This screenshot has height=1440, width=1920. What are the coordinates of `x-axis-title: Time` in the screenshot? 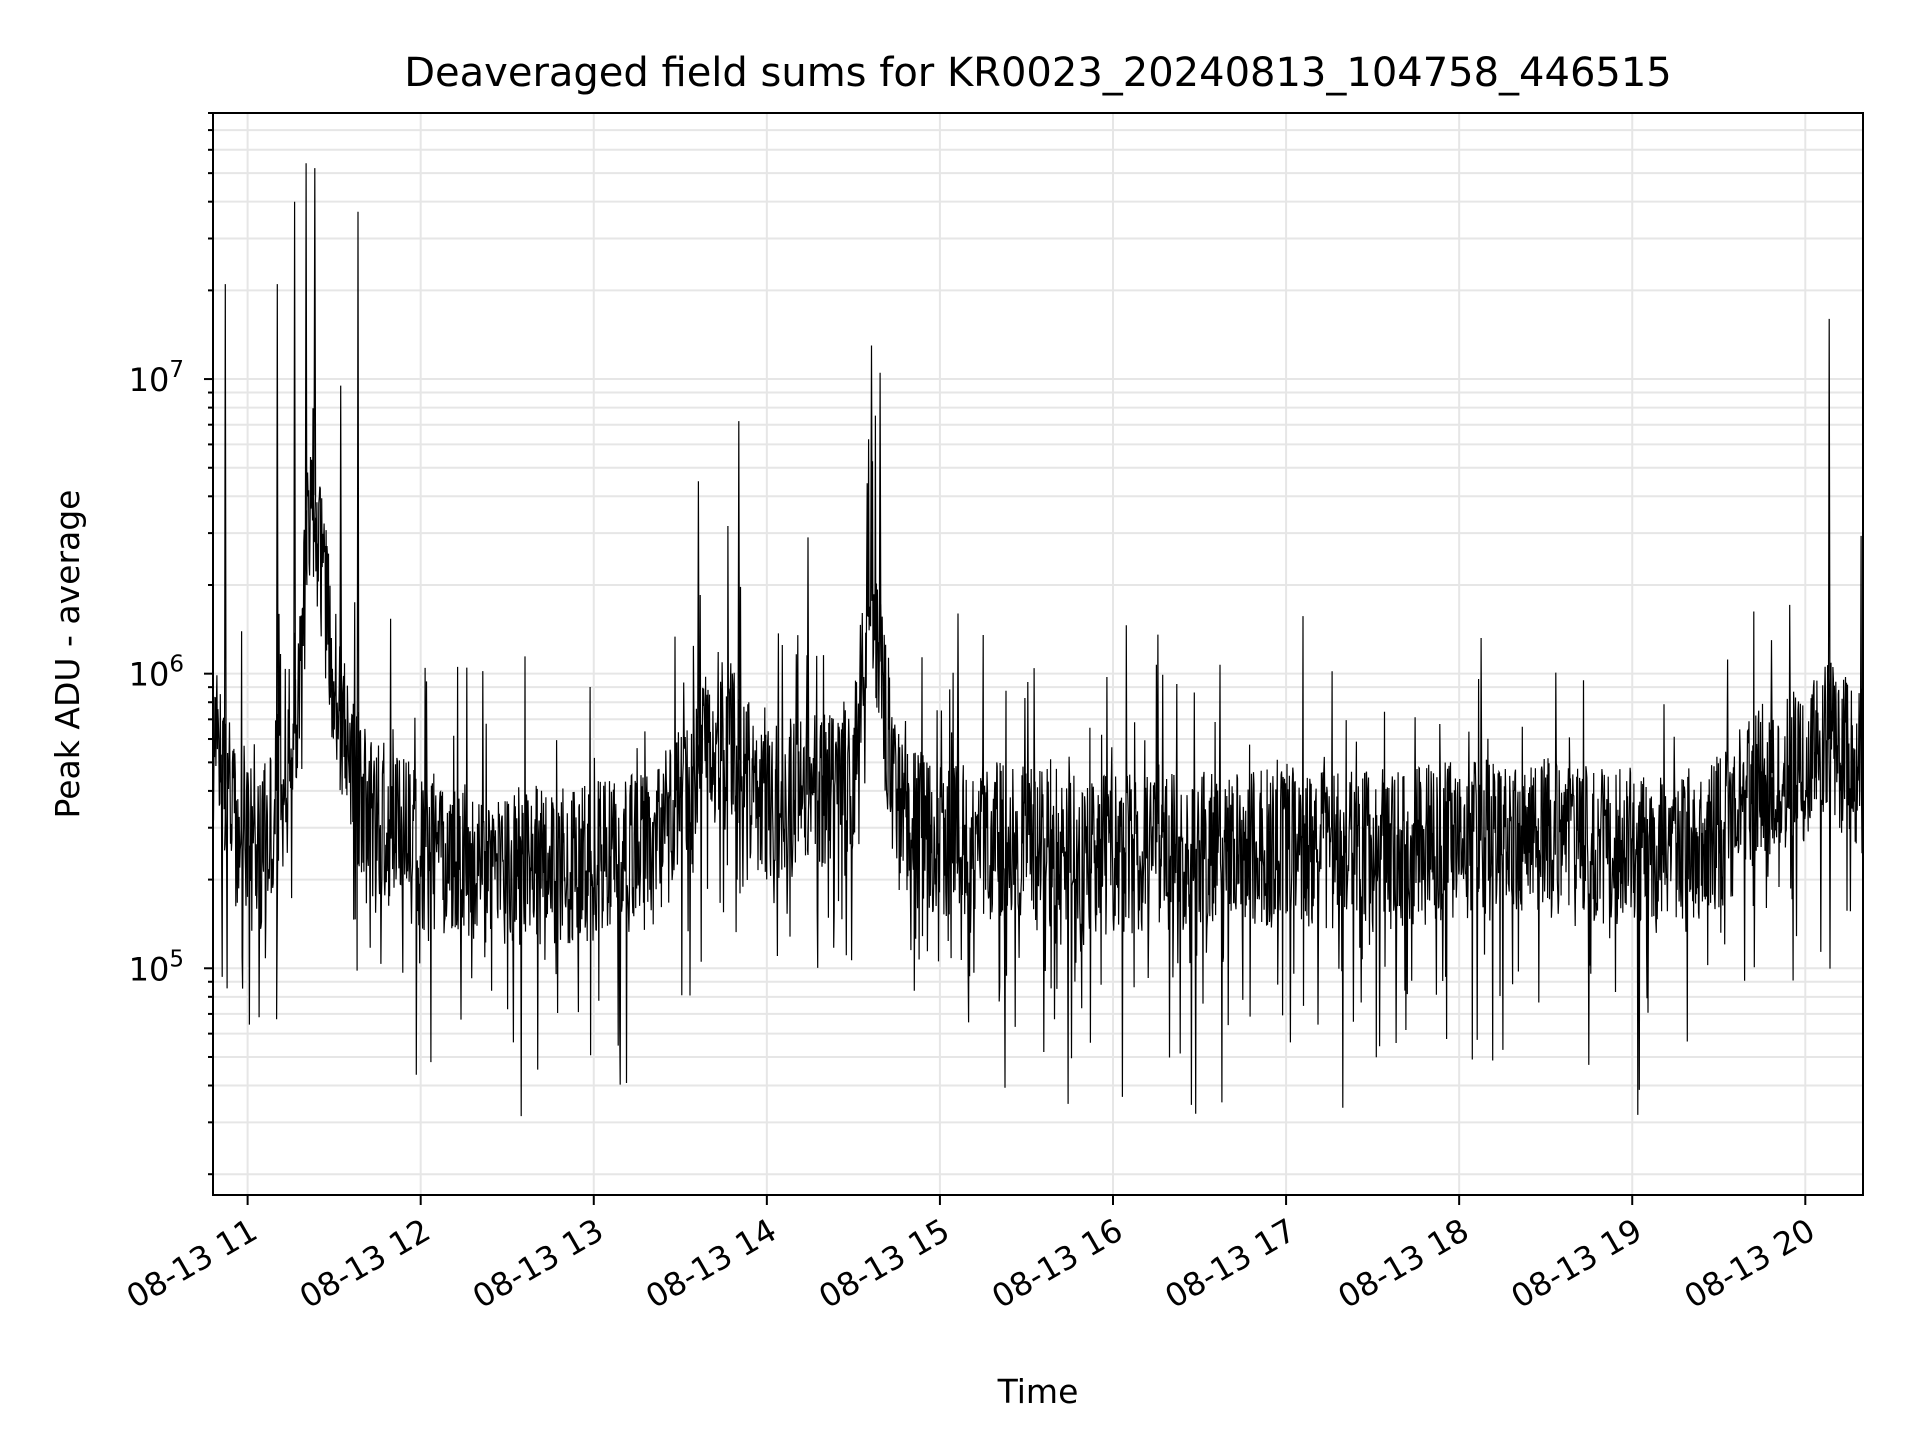 It's located at (1038, 1391).